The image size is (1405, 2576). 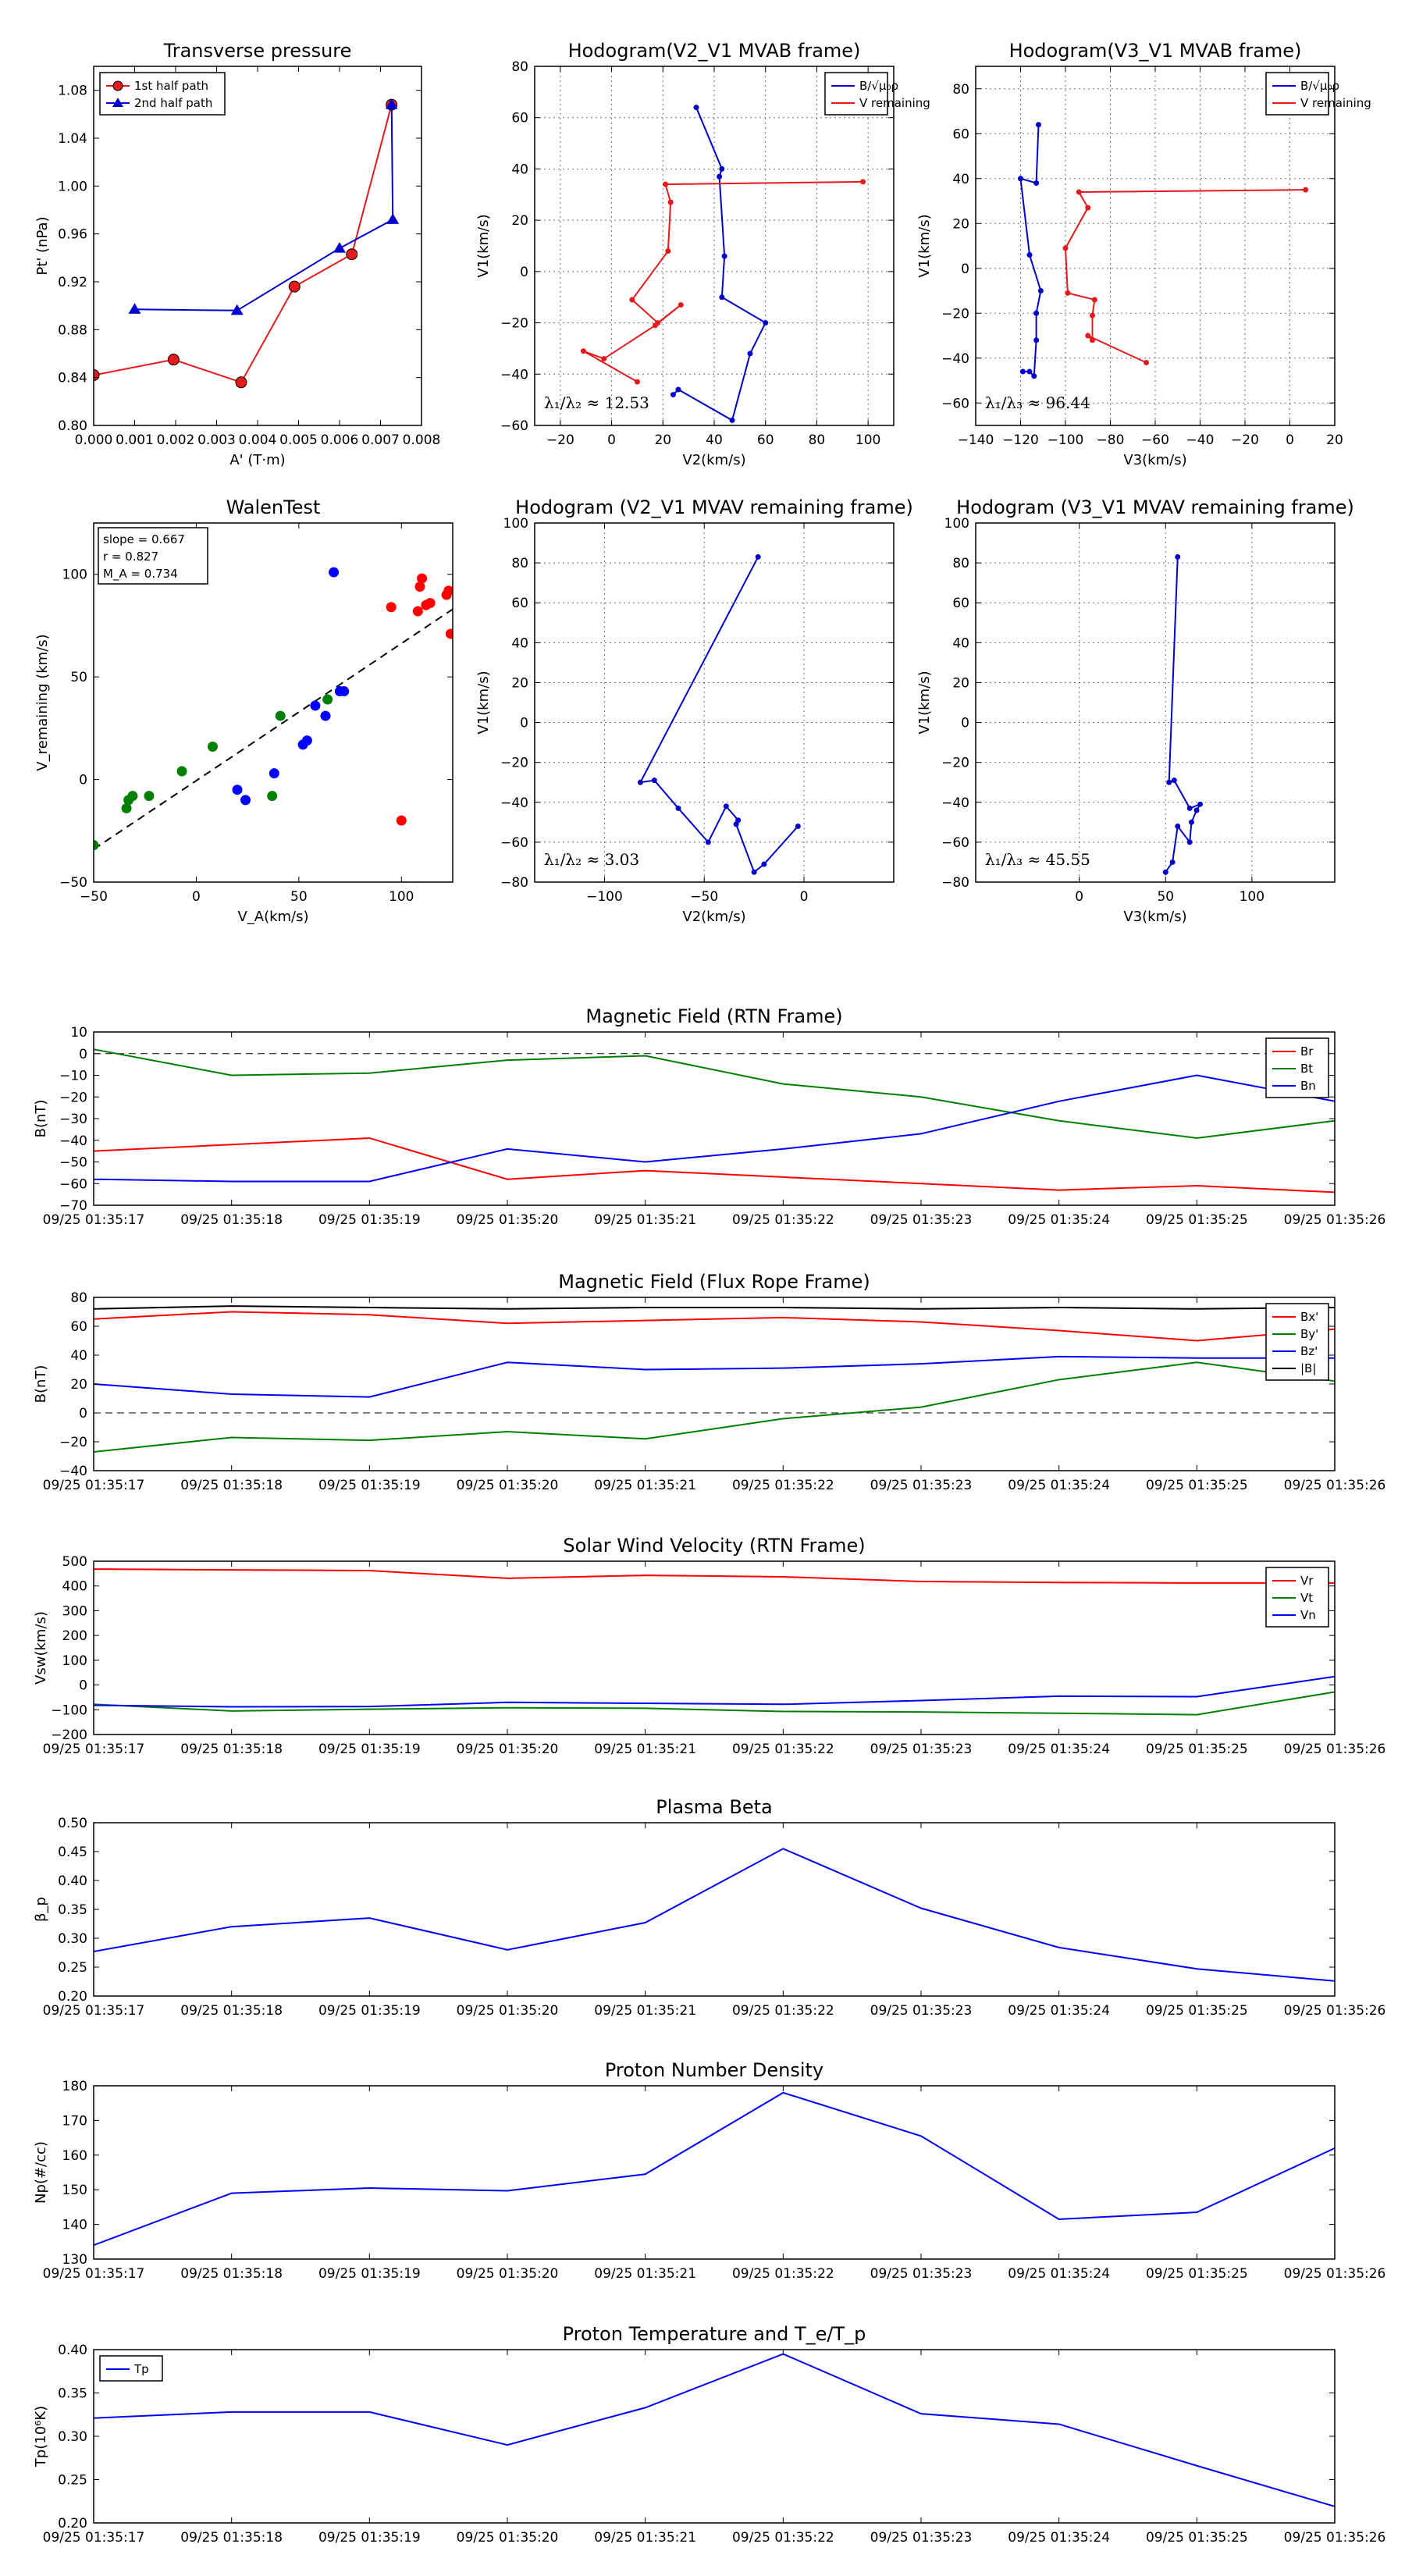 I want to click on x-tick-label: 0, so click(x=805, y=897).